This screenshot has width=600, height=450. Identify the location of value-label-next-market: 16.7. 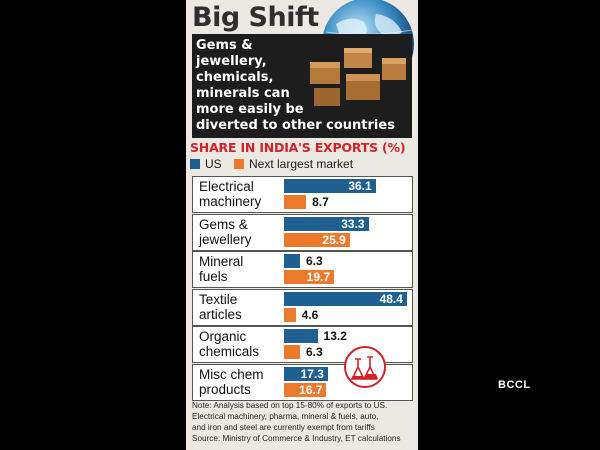
(311, 389).